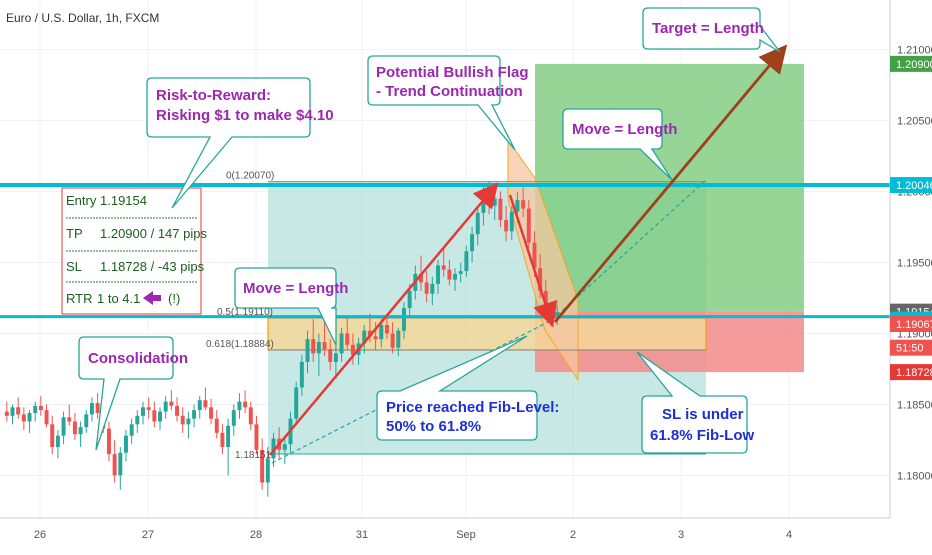 This screenshot has height=555, width=932. What do you see at coordinates (256, 535) in the screenshot?
I see `time-tick-label: 28` at bounding box center [256, 535].